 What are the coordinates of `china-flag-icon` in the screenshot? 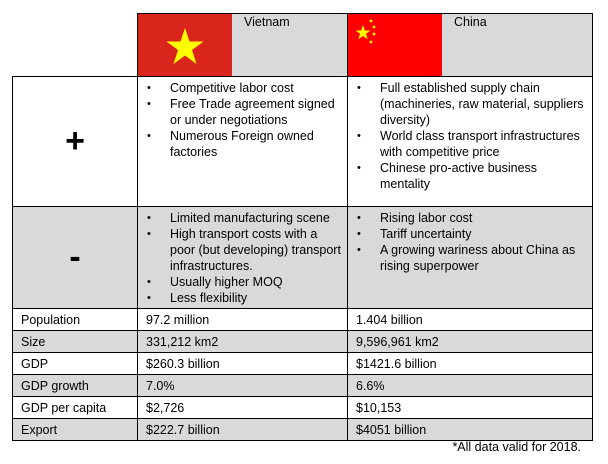 It's located at (395, 45).